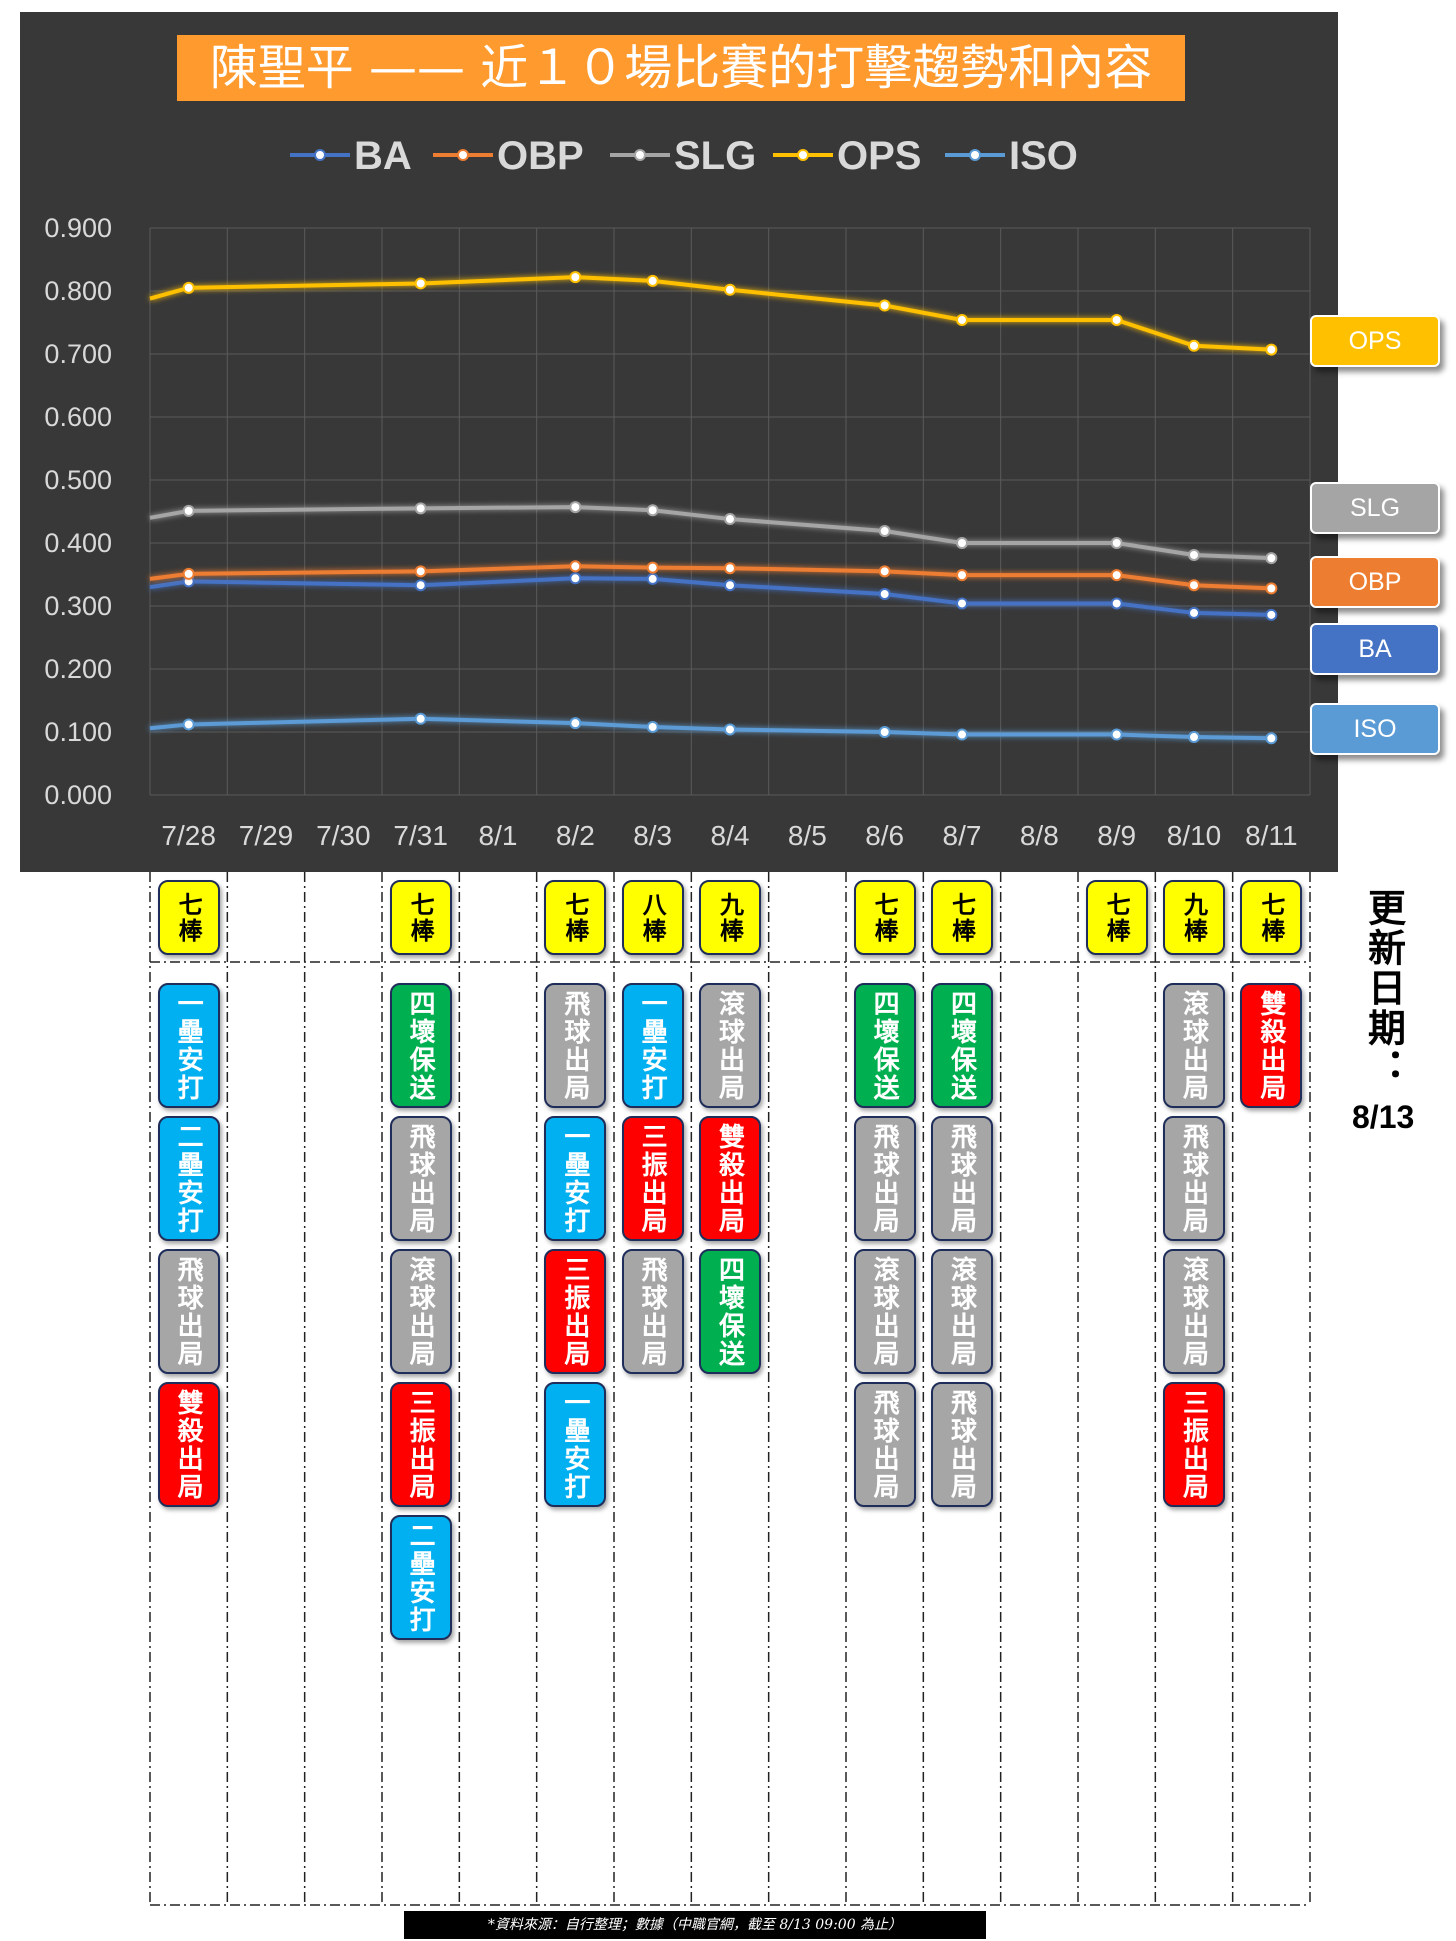  Describe the element at coordinates (1383, 1117) in the screenshot. I see `update-date: 8/13` at that location.